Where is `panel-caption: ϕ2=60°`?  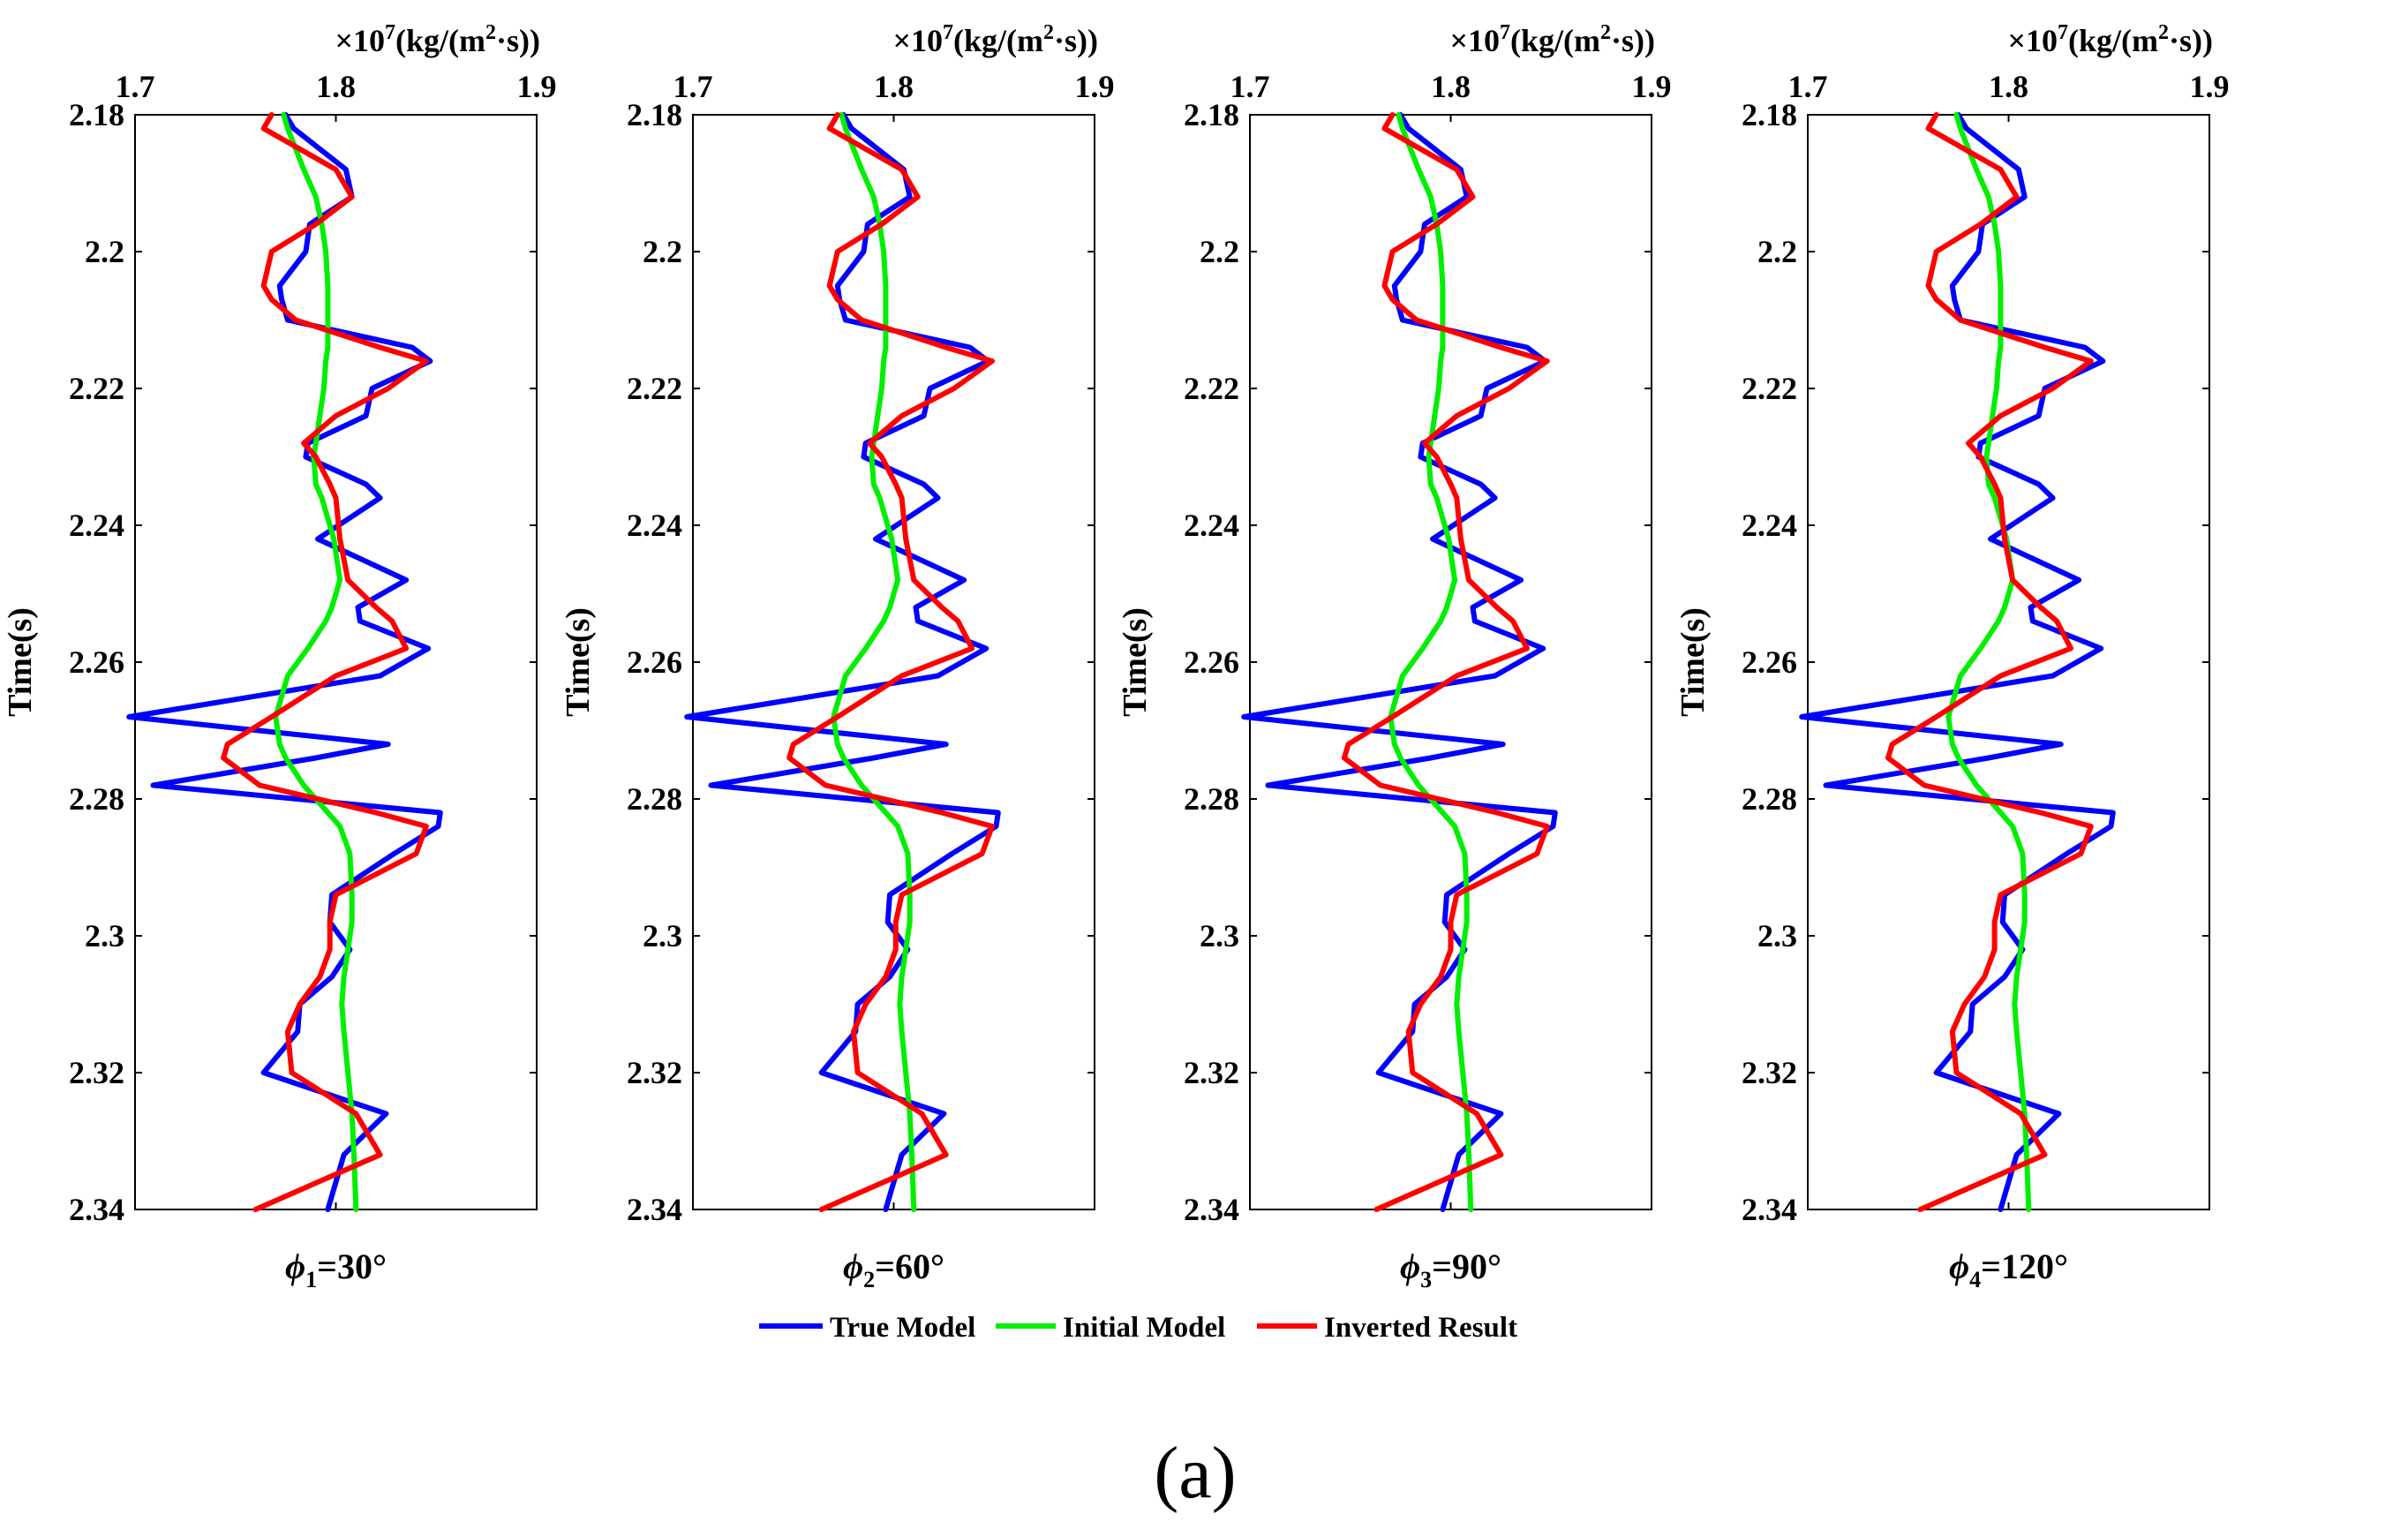
panel-caption: ϕ2=60° is located at coordinates (893, 1269).